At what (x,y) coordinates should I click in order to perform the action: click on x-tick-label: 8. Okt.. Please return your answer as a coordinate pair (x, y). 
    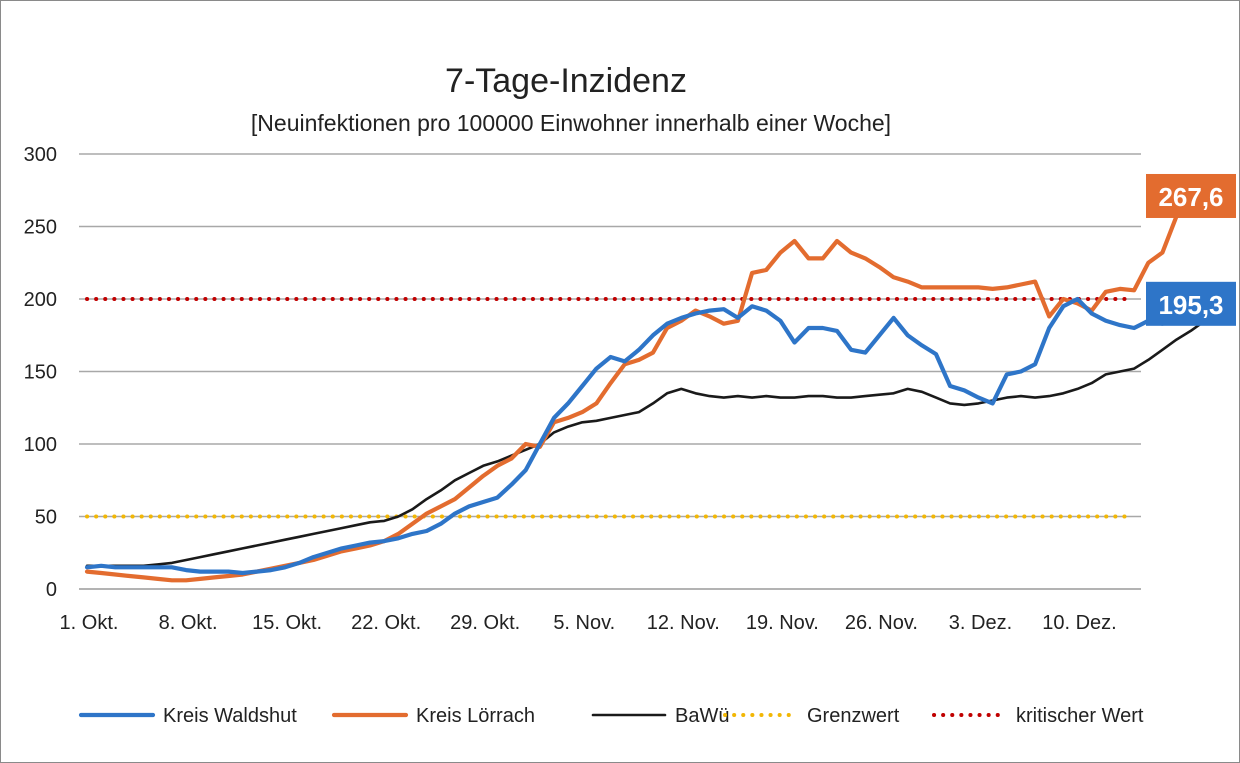
    Looking at the image, I should click on (188, 623).